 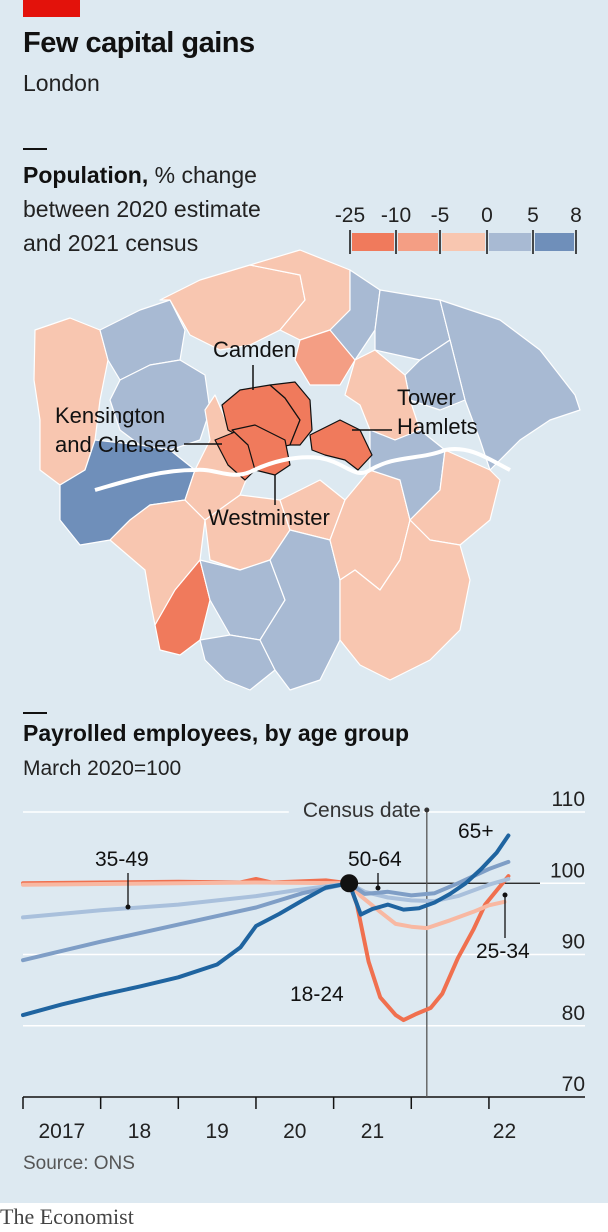 What do you see at coordinates (426, 397) in the screenshot?
I see `label-tower-1: Tower` at bounding box center [426, 397].